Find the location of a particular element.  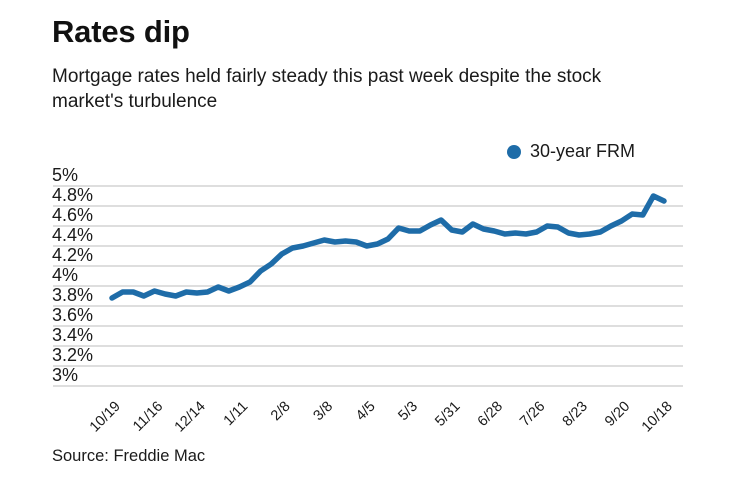

y-axis-tick-label: 4.2% is located at coordinates (72, 255).